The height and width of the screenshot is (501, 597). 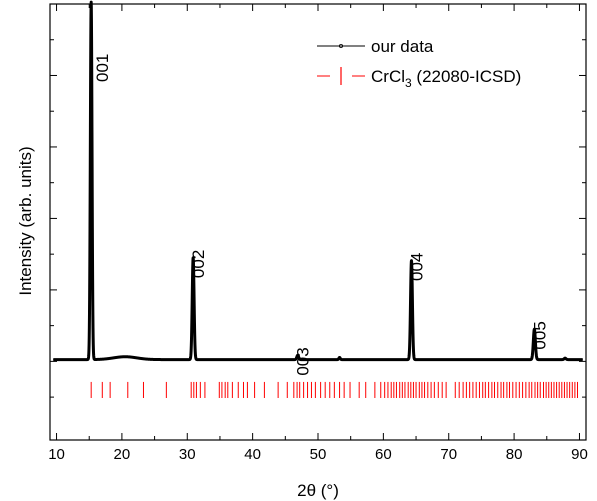 I want to click on reference-tick-marks, so click(x=334, y=390).